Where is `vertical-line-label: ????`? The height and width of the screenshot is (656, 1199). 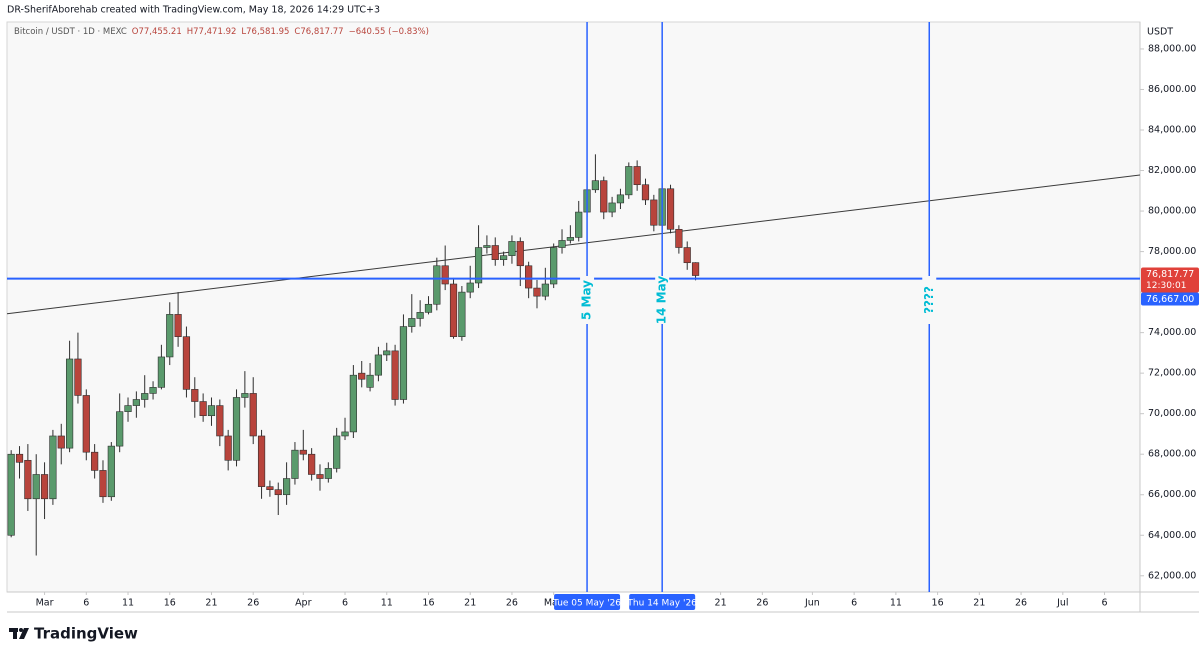
vertical-line-label: ???? is located at coordinates (929, 300).